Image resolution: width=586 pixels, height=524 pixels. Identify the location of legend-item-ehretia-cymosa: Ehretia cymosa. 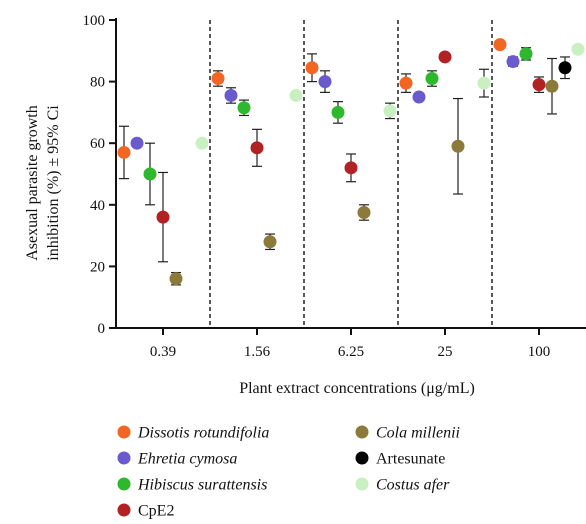
(177, 459).